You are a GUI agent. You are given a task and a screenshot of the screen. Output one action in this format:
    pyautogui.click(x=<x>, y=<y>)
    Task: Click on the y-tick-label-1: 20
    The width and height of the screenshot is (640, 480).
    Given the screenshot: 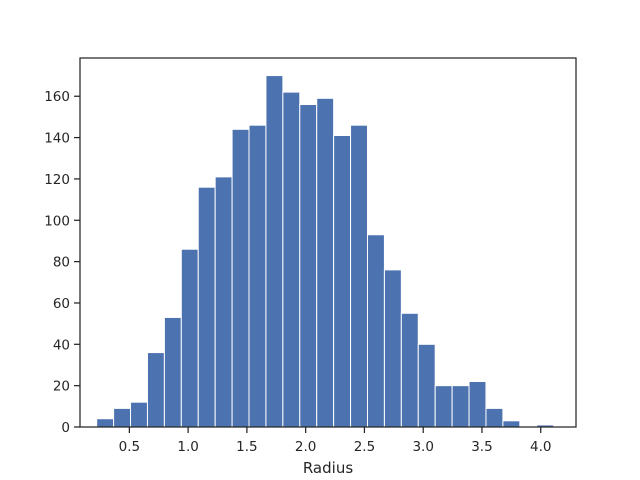 What is the action you would take?
    pyautogui.click(x=61, y=387)
    